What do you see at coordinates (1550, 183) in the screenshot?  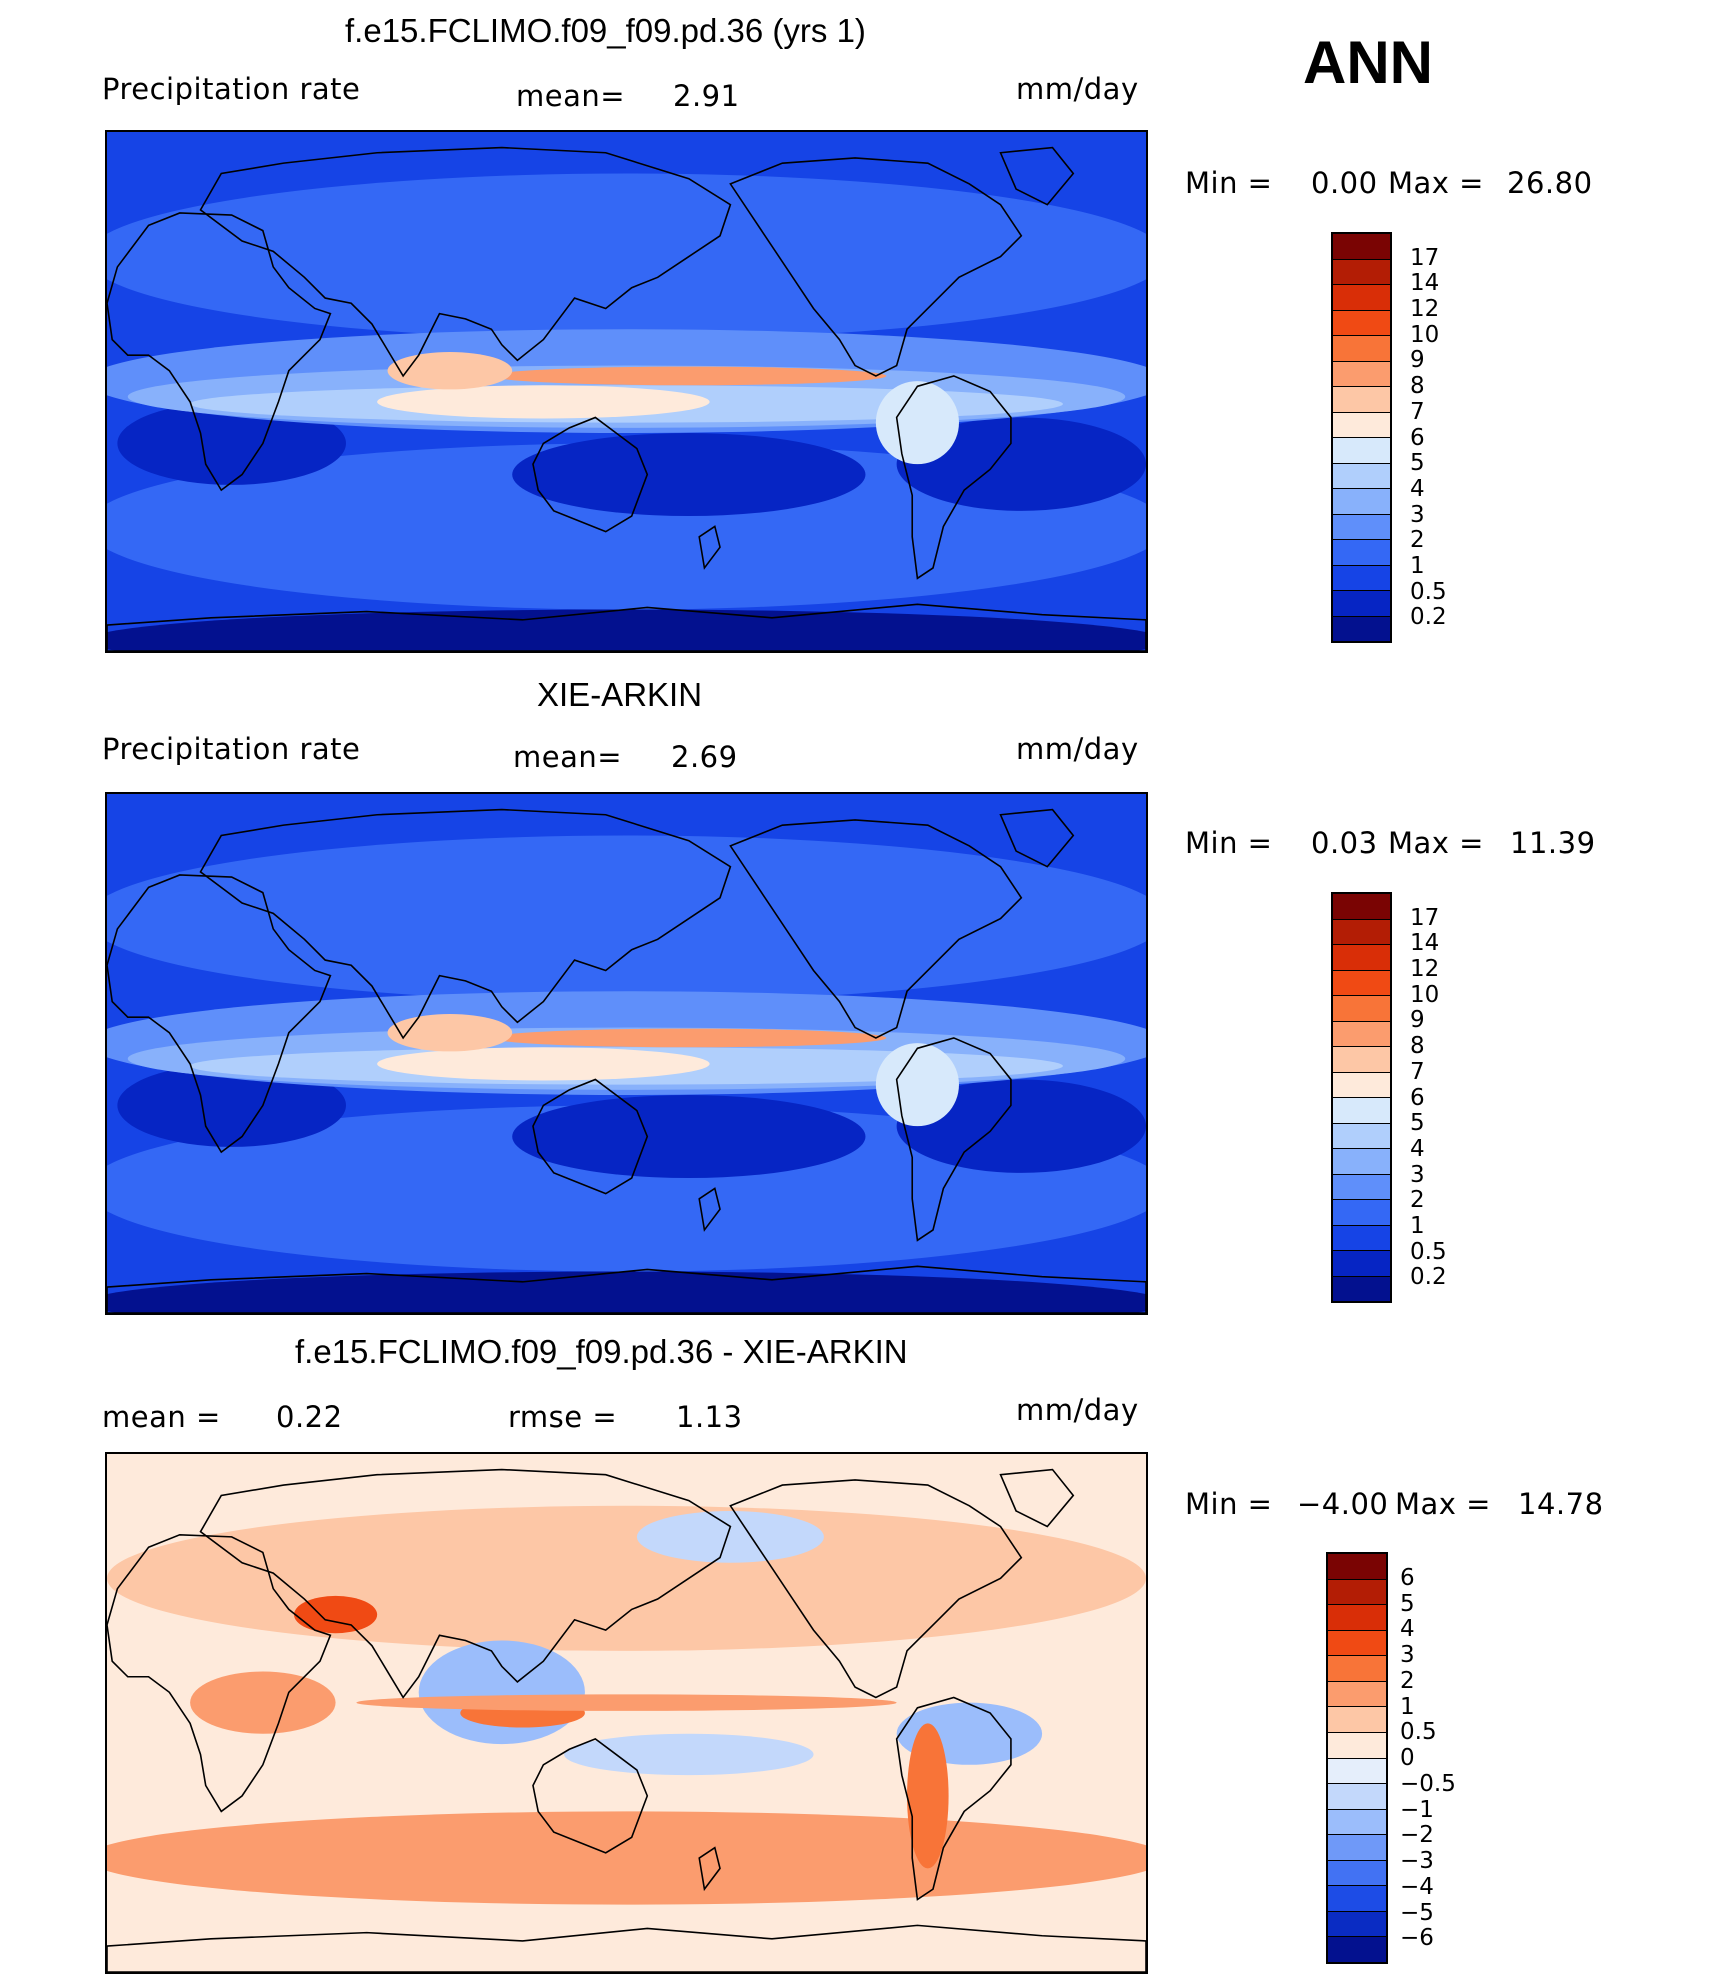 I see `panel-model-max-value: 26.80` at bounding box center [1550, 183].